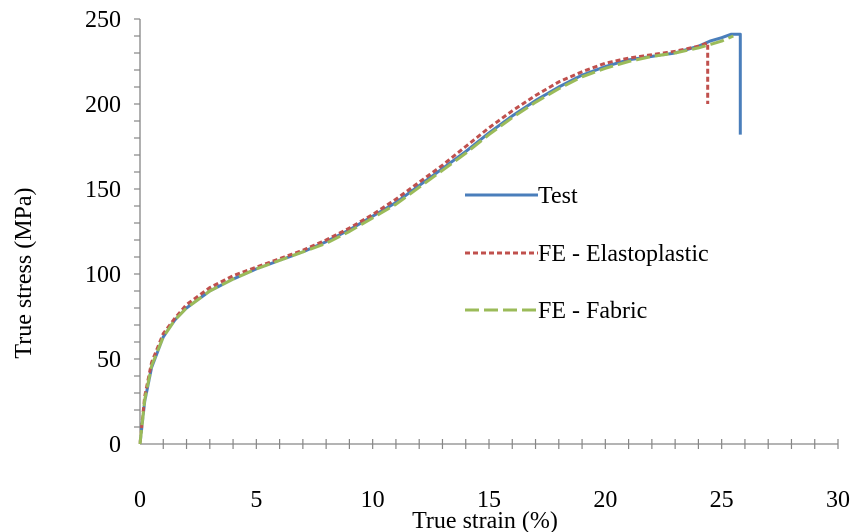 Image resolution: width=857 pixels, height=532 pixels. What do you see at coordinates (623, 254) in the screenshot?
I see `legend-label-fe-elastoplastic: FE - Elastoplastic` at bounding box center [623, 254].